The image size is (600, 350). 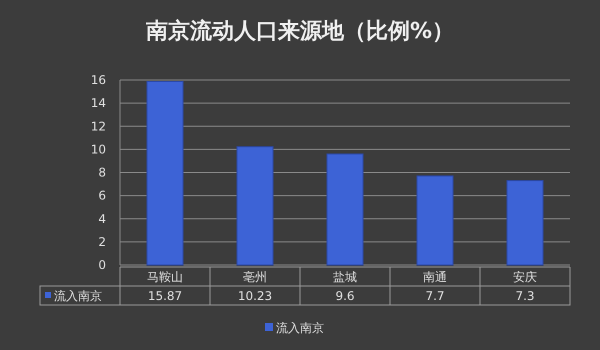 What do you see at coordinates (98, 80) in the screenshot?
I see `y-tick-label: 16` at bounding box center [98, 80].